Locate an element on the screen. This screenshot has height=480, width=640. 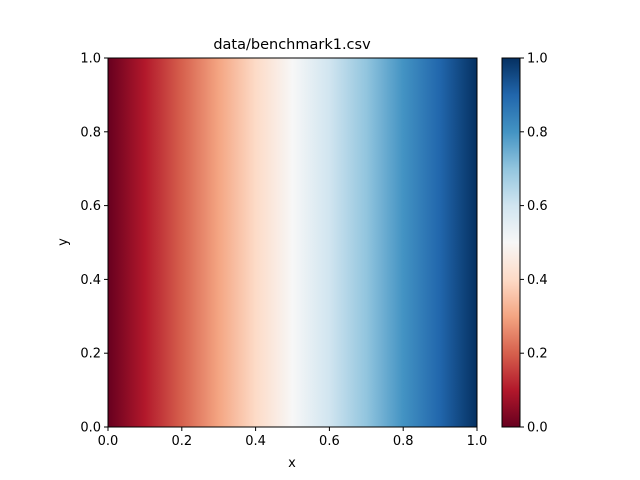
colorbar-frame is located at coordinates (511, 242).